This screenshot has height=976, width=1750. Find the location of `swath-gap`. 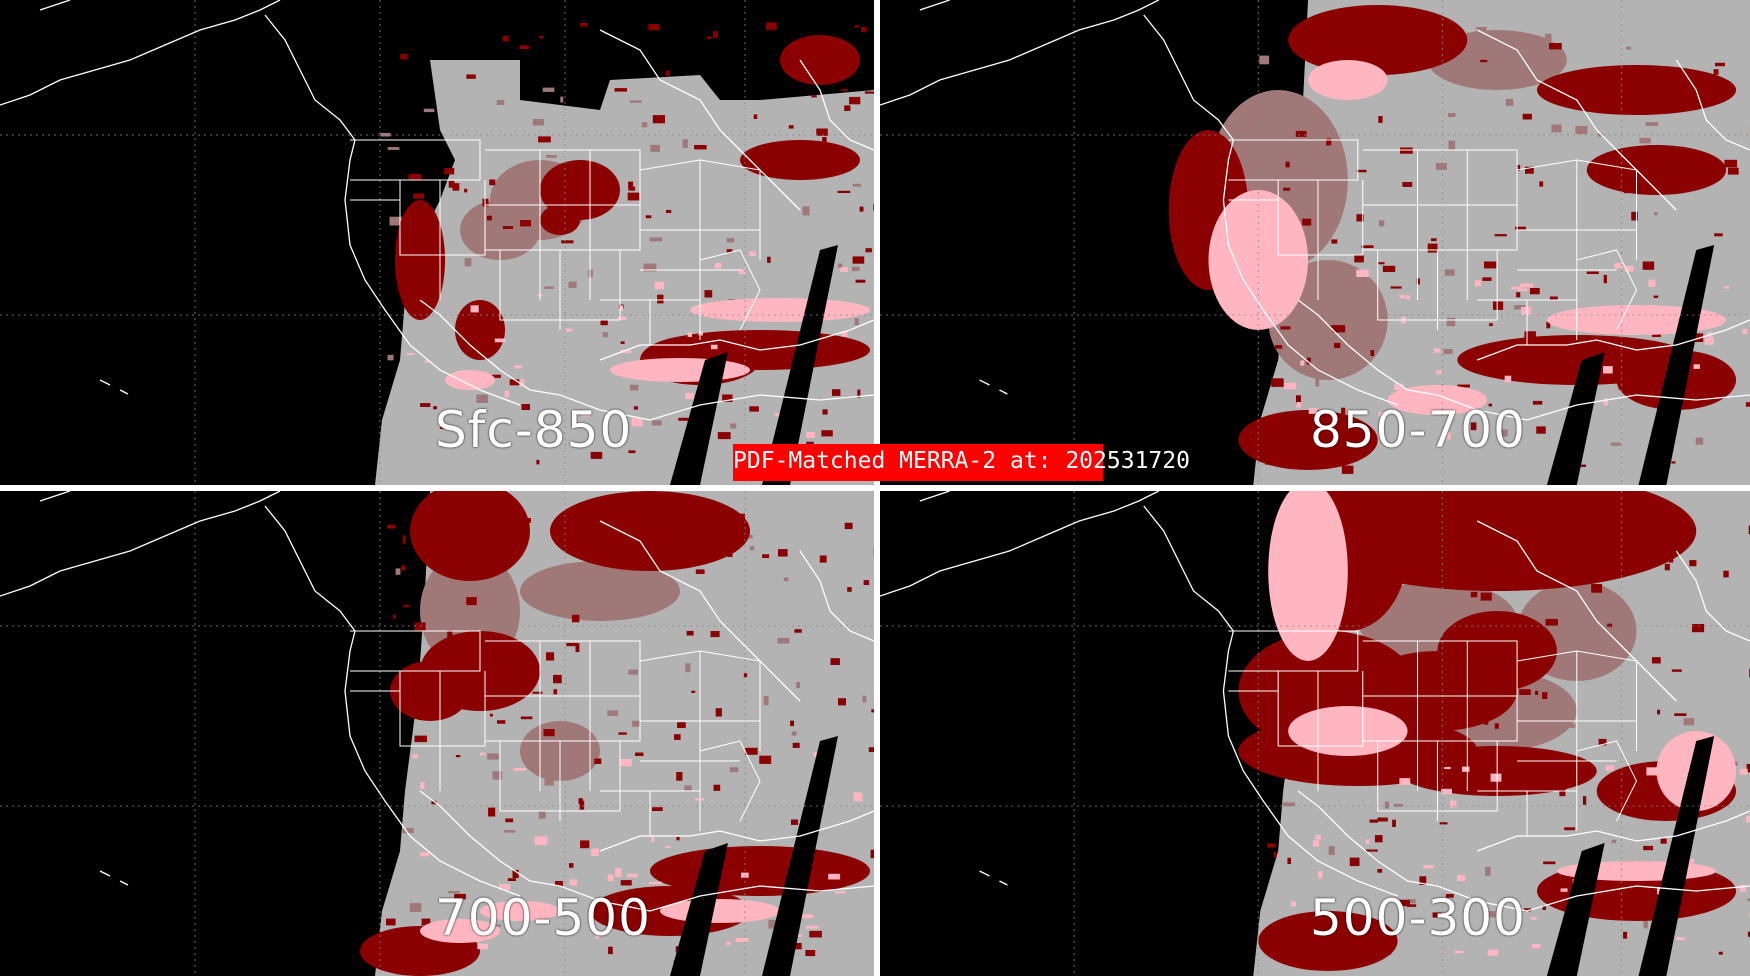

swath-gap is located at coordinates (1575, 909).